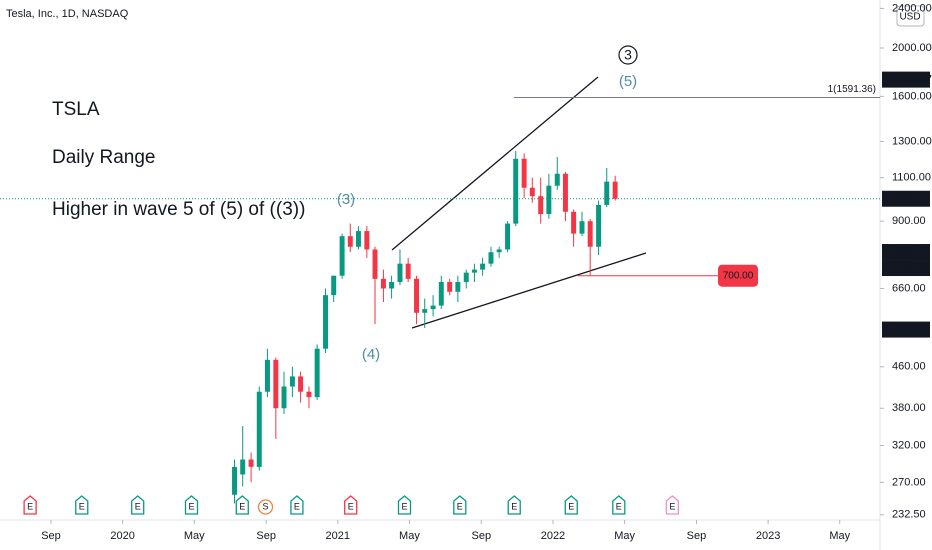 This screenshot has width=932, height=550. Describe the element at coordinates (909, 329) in the screenshot. I see `price-tag-label: 546.09` at that location.